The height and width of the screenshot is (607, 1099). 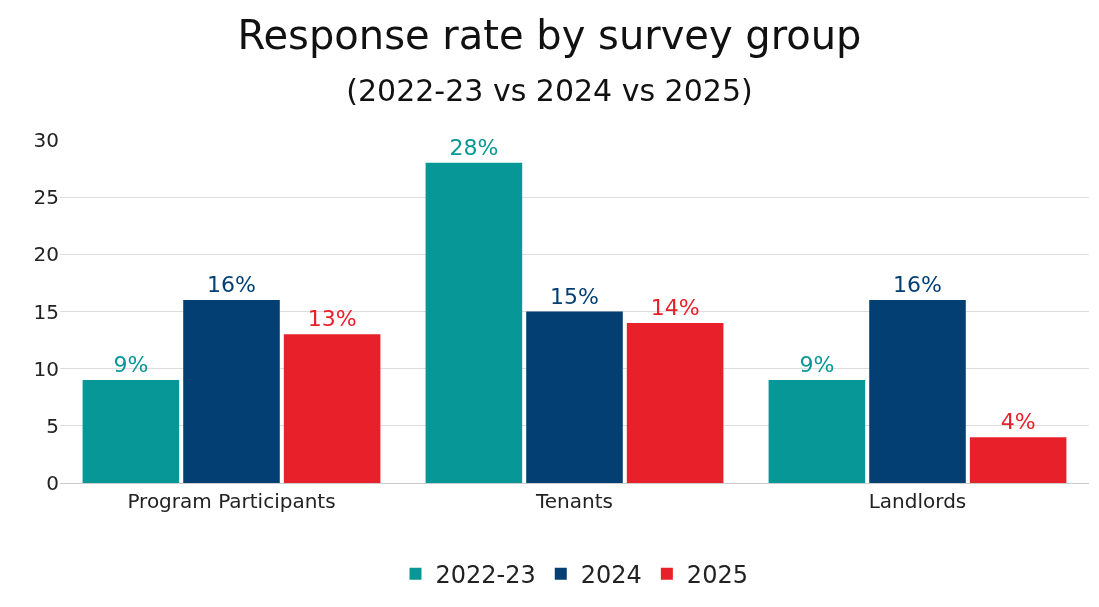 What do you see at coordinates (574, 296) in the screenshot?
I see `data-label: 15%` at bounding box center [574, 296].